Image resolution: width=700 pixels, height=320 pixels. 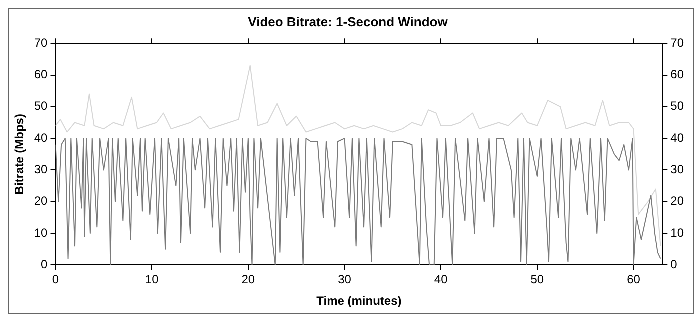 What do you see at coordinates (41, 137) in the screenshot?
I see `y-tick-label: 40` at bounding box center [41, 137].